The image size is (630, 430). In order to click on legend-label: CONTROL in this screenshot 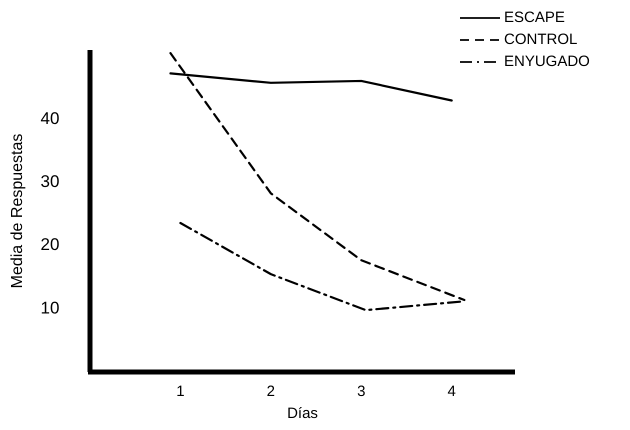, I will do `click(541, 39)`.